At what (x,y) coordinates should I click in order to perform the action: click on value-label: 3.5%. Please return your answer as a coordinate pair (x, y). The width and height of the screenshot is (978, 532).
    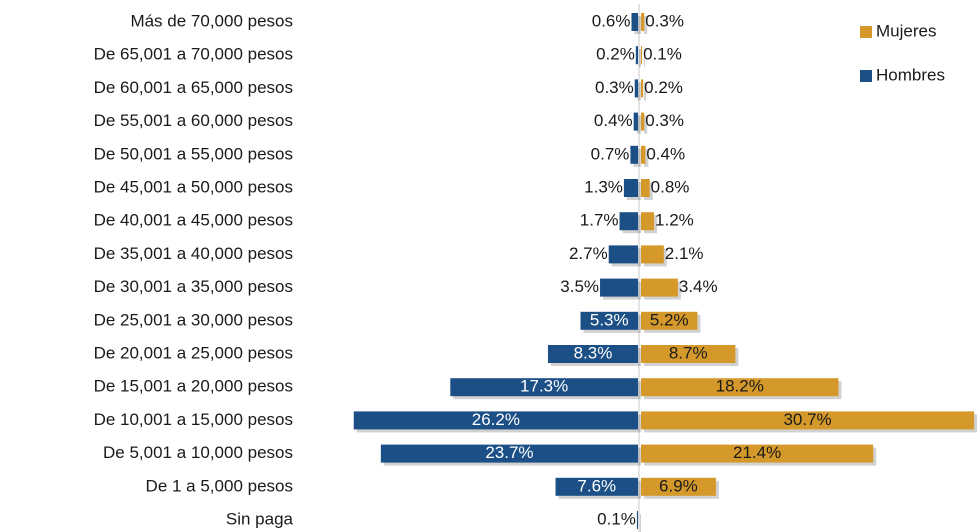
    Looking at the image, I should click on (579, 286).